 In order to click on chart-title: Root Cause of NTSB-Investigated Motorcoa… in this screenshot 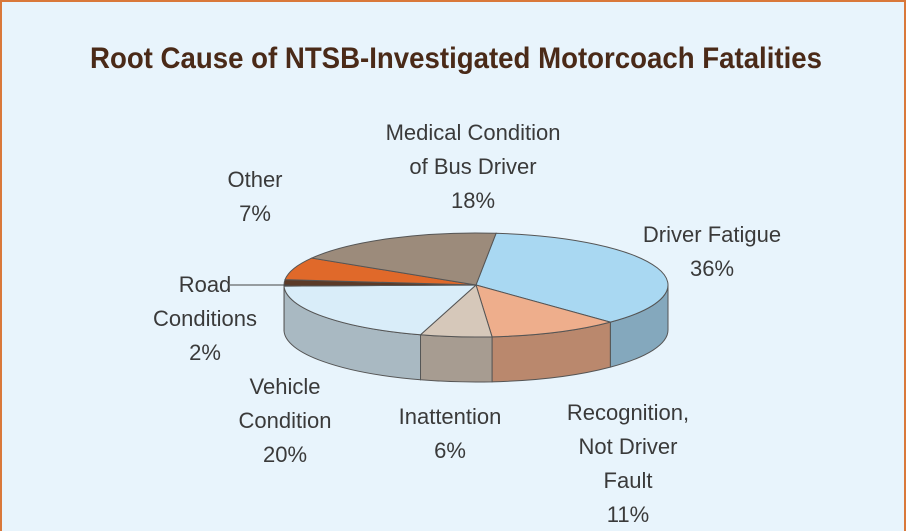, I will do `click(456, 58)`.